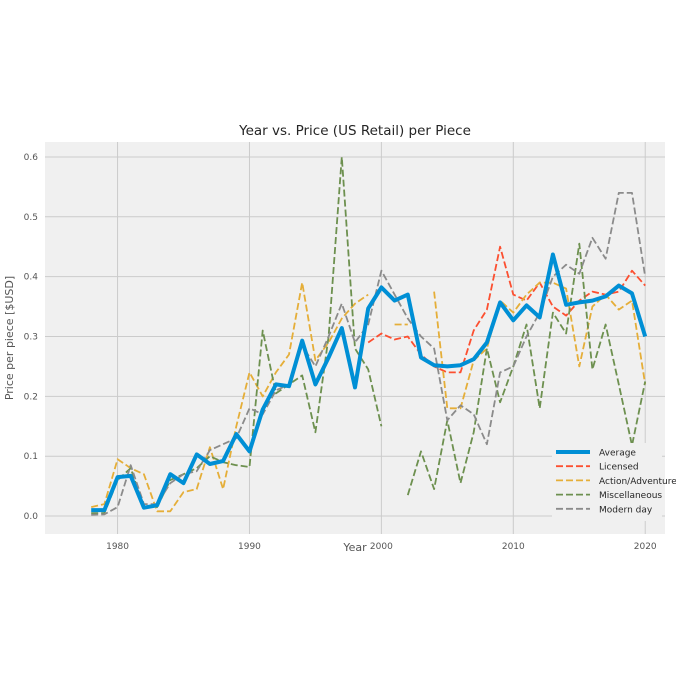 This screenshot has width=676, height=676. Describe the element at coordinates (31, 158) in the screenshot. I see `y-tick-label: 0.6` at that location.